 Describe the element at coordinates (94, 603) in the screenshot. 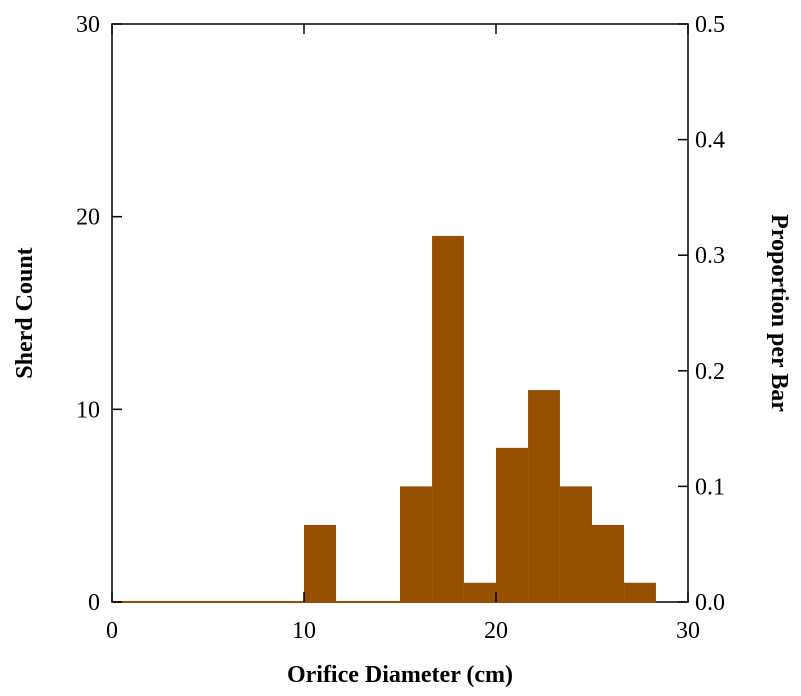

I see `y-tick-label: 0` at that location.